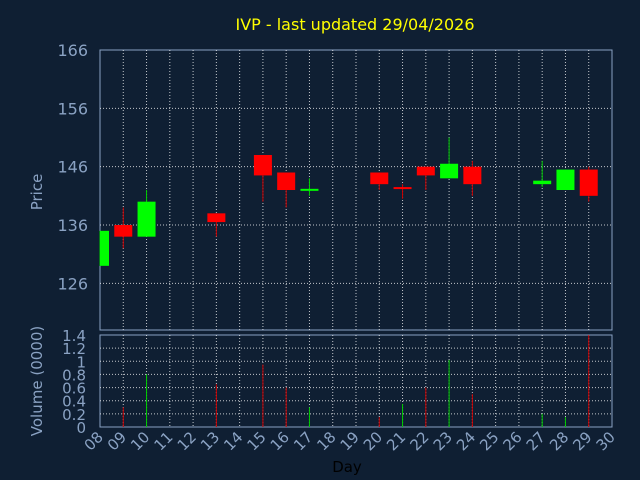  I want to click on volume-tick-label: 0.4, so click(74, 402).